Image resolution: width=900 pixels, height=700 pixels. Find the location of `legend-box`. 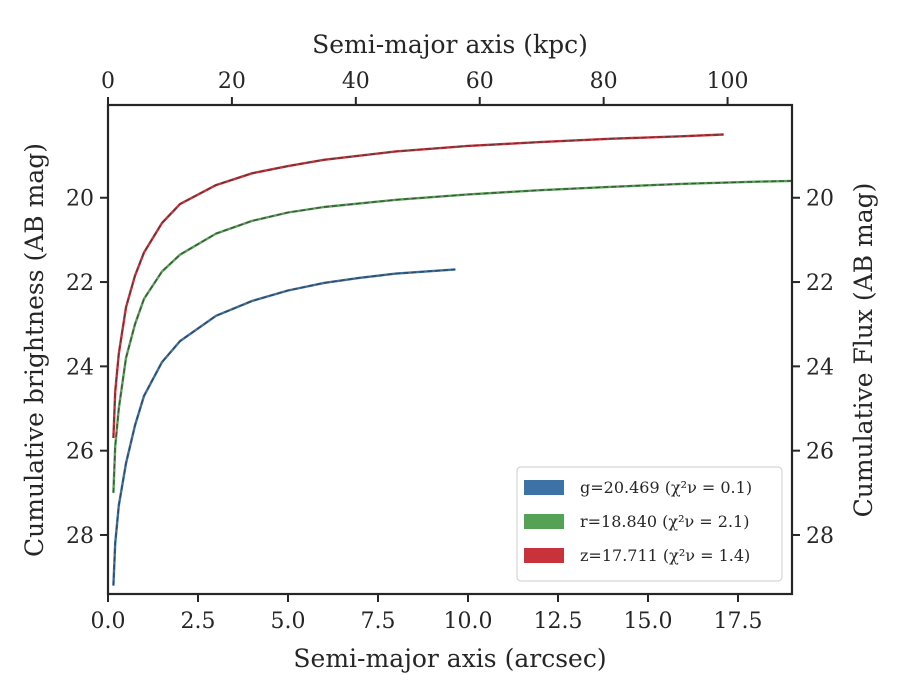

legend-box is located at coordinates (649, 524).